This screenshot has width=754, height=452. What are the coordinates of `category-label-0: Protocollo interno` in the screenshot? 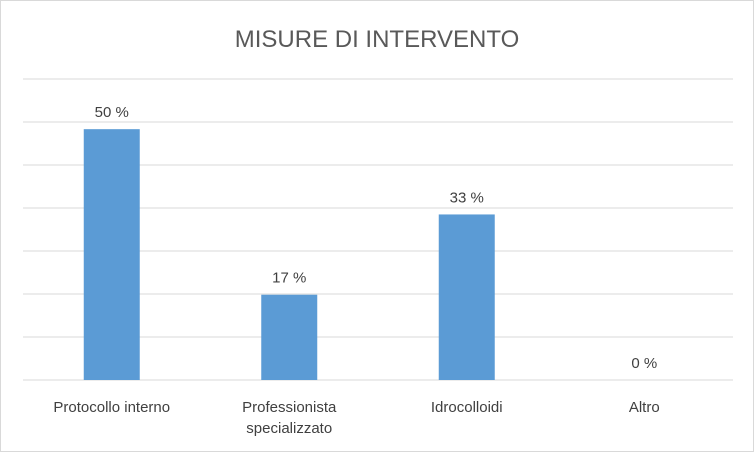 It's located at (111, 407).